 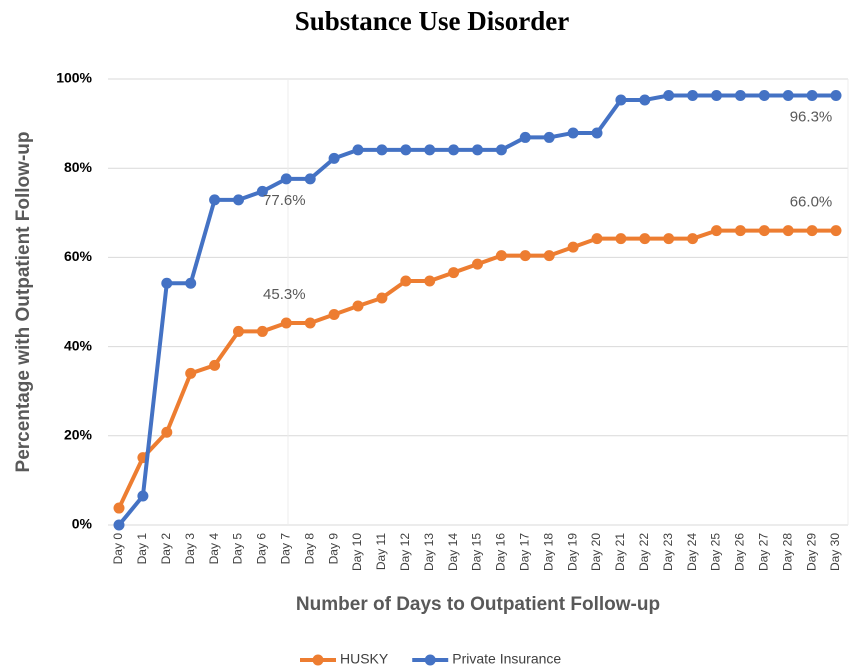 What do you see at coordinates (190, 549) in the screenshot?
I see `x-tick-label: Day 3` at bounding box center [190, 549].